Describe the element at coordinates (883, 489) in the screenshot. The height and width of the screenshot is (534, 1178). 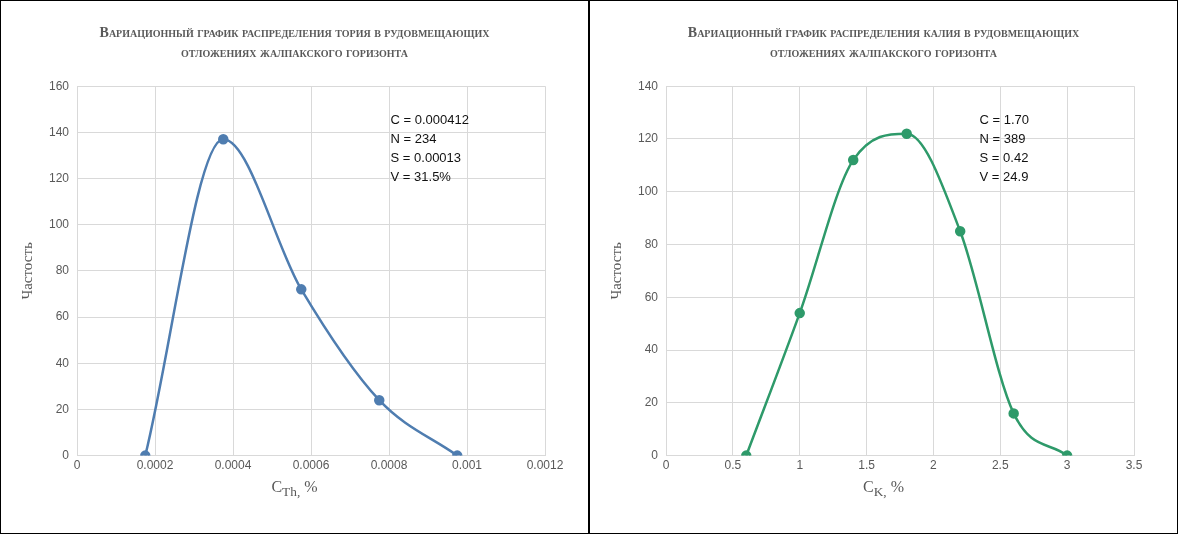
I see `x-axis-title: C$_{K,}$ %` at that location.